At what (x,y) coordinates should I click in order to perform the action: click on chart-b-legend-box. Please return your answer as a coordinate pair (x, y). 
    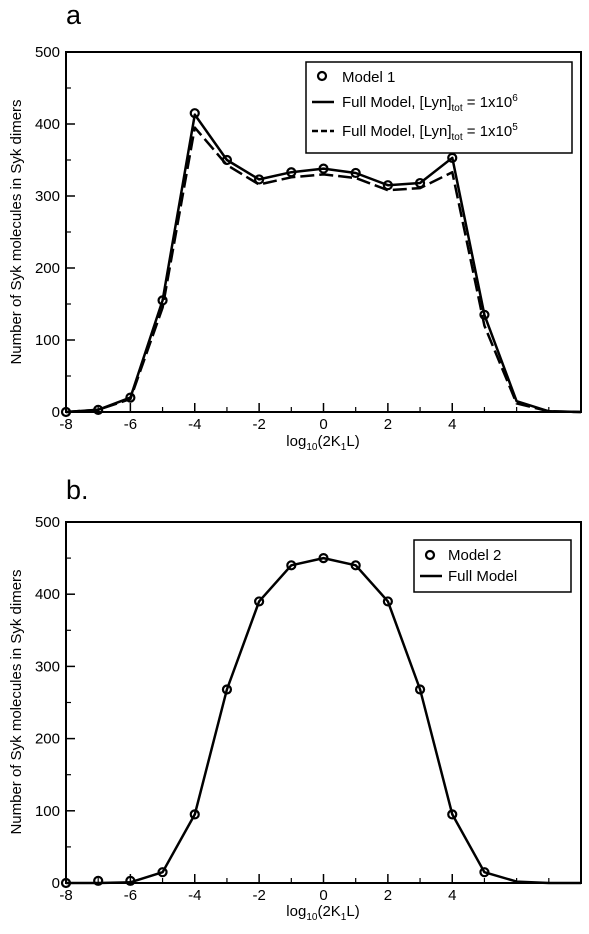
    Looking at the image, I should click on (492, 566).